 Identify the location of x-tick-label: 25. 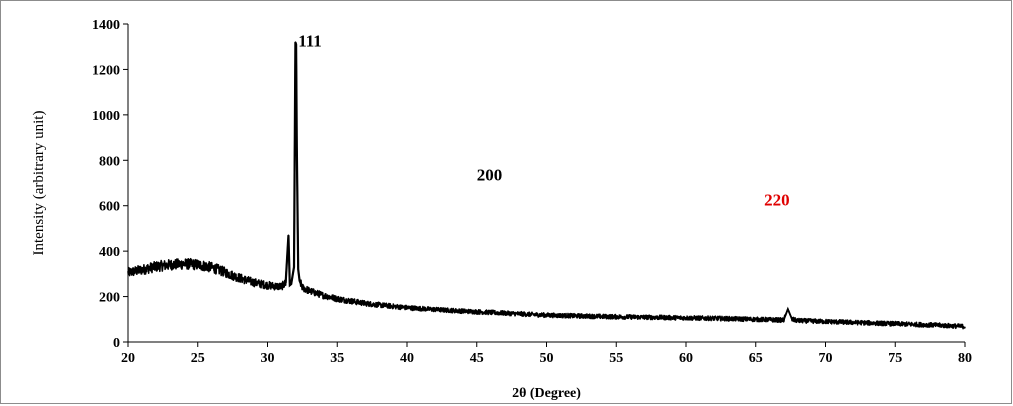
(198, 358).